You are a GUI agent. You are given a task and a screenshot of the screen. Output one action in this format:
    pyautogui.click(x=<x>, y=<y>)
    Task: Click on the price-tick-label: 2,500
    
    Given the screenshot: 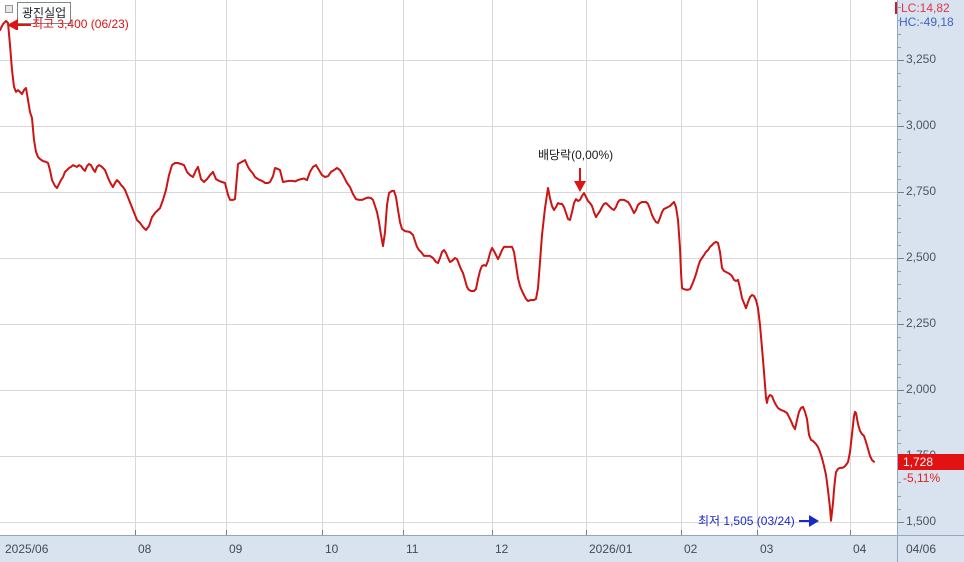 What is the action you would take?
    pyautogui.click(x=921, y=257)
    